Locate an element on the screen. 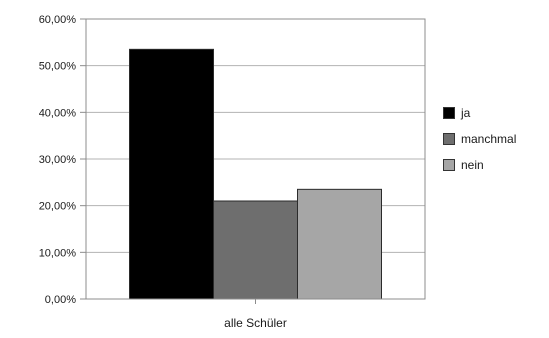 This screenshot has height=338, width=549. legend-label-nein: nein is located at coordinates (472, 165).